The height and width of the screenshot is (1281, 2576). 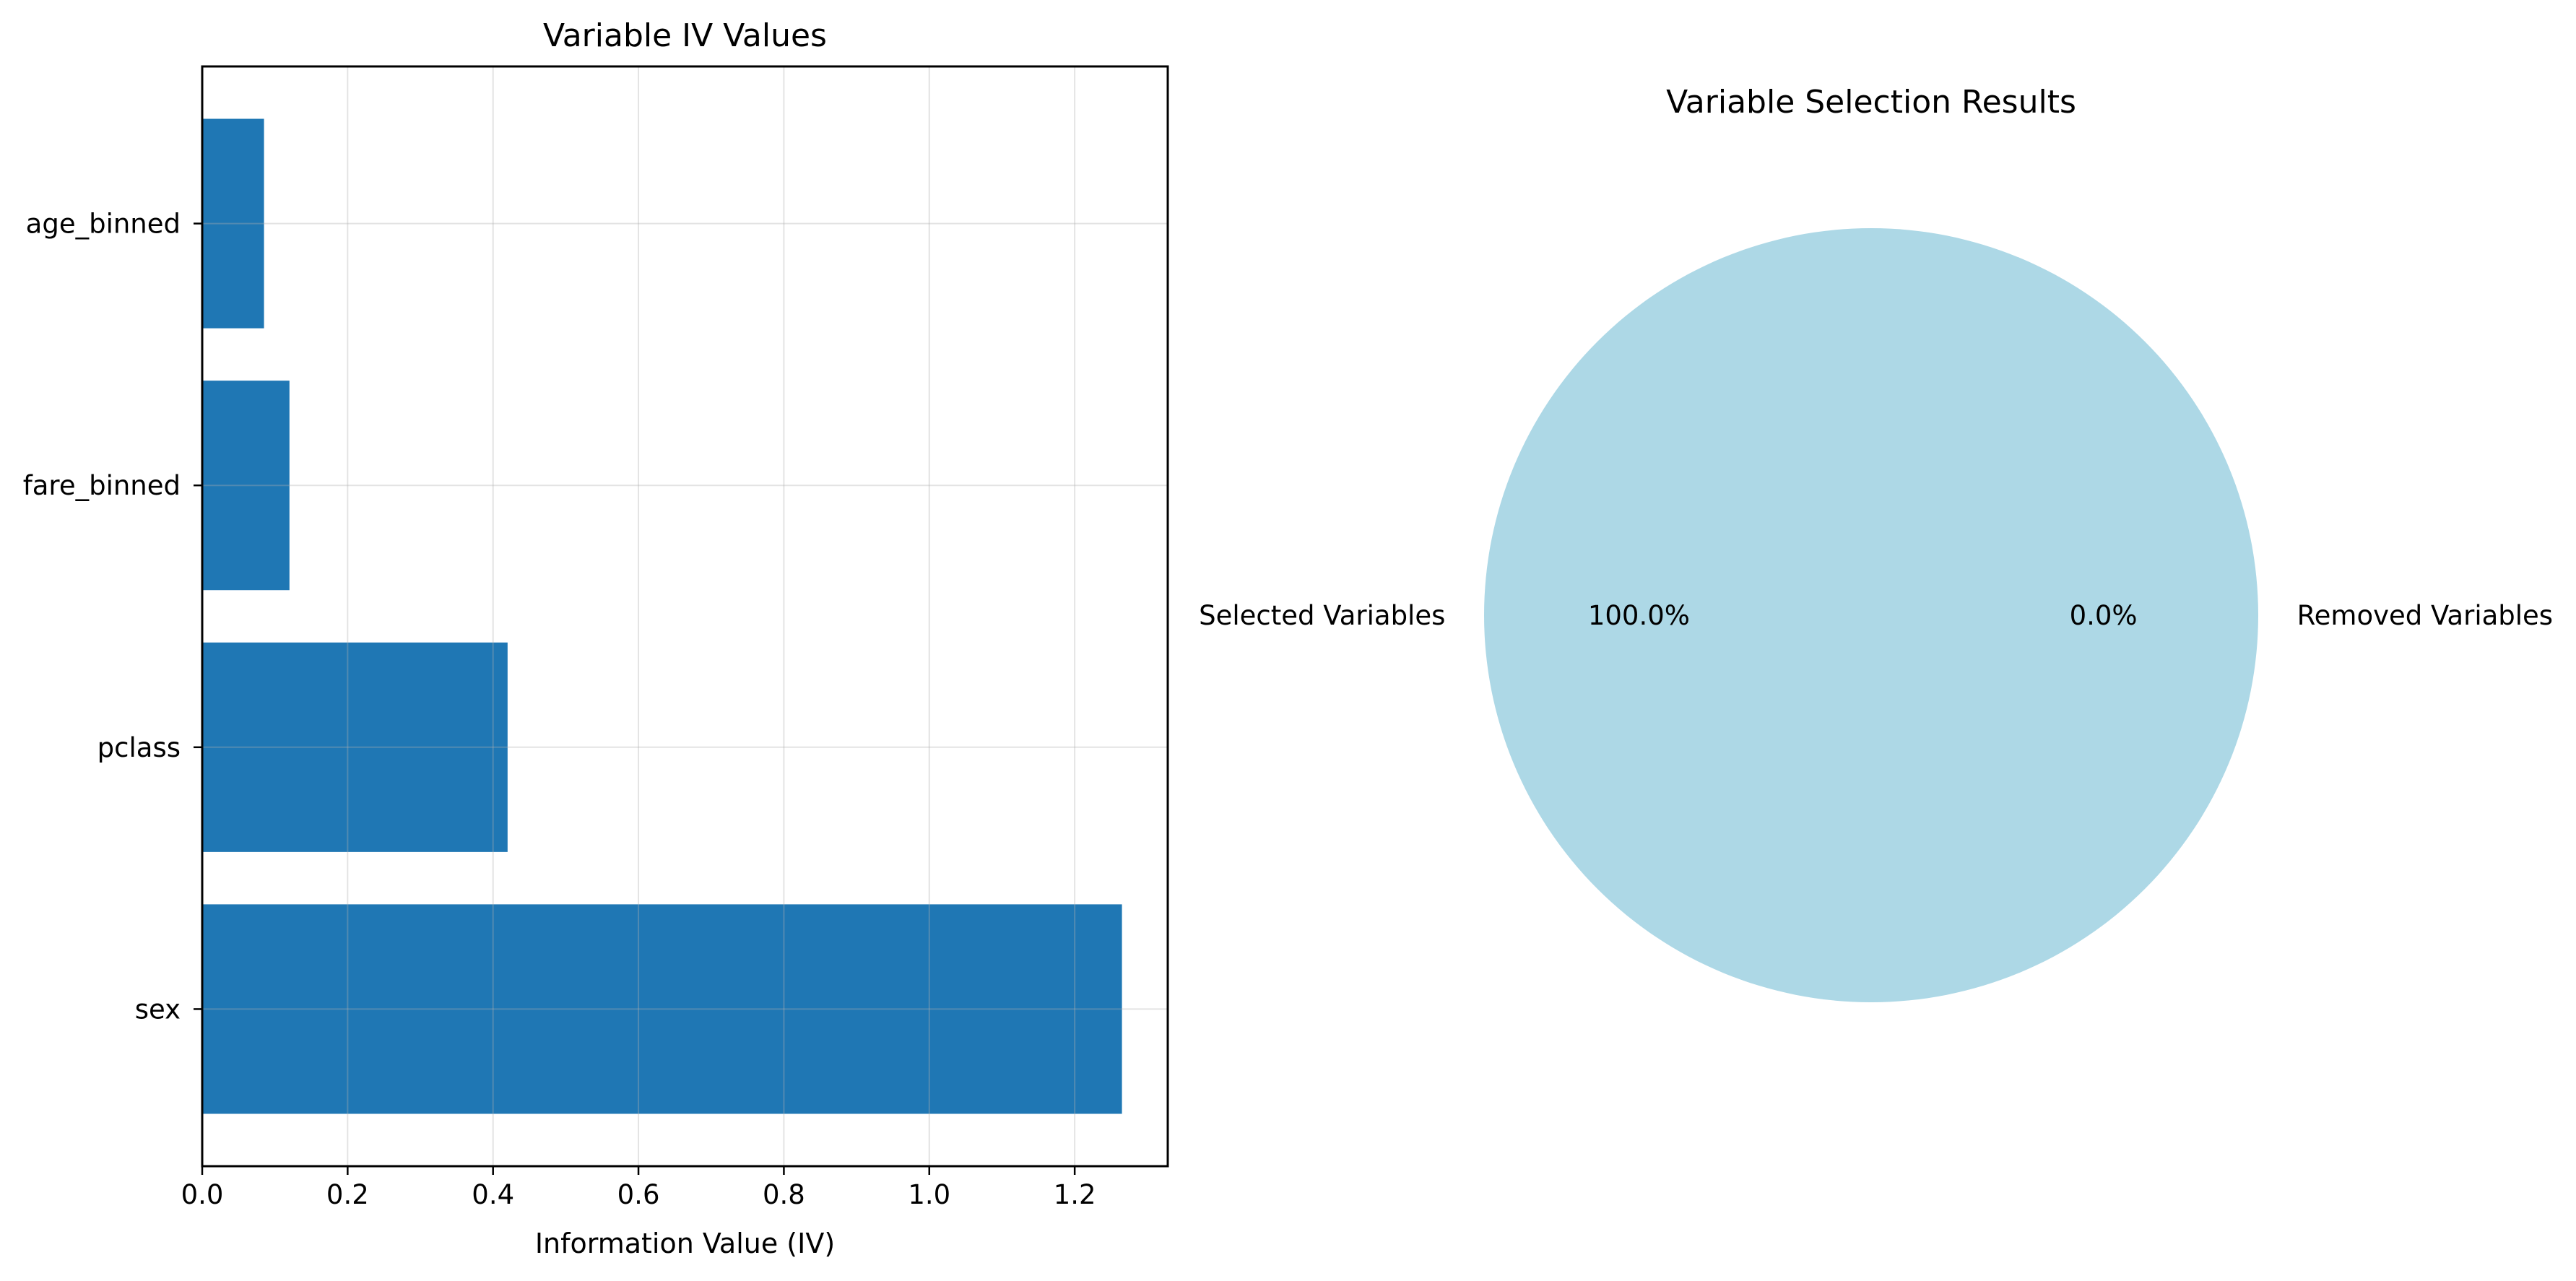 What do you see at coordinates (202, 1194) in the screenshot?
I see `x-tick-label: 0.0` at bounding box center [202, 1194].